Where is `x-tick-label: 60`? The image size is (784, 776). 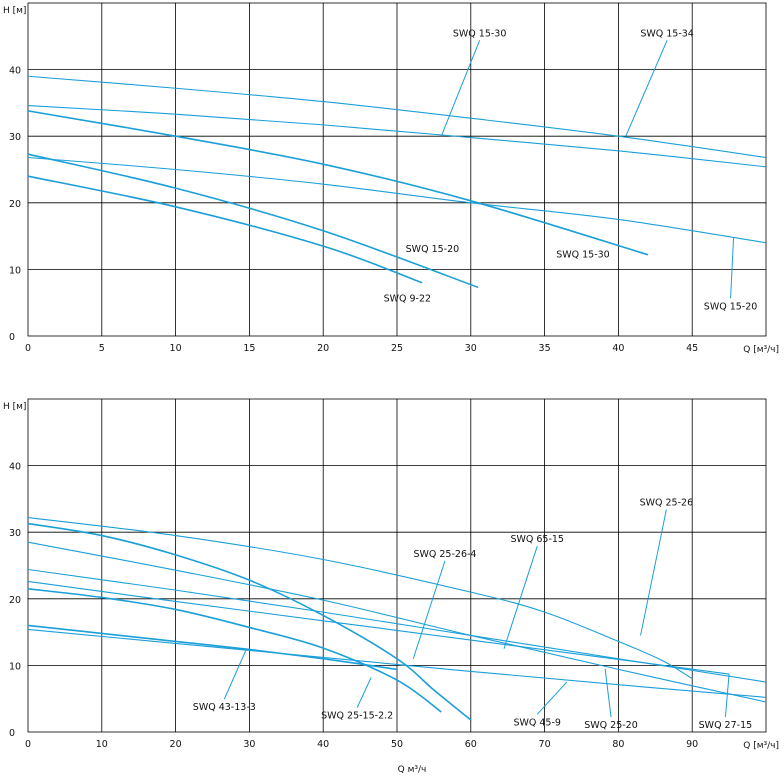
x-tick-label: 60 is located at coordinates (471, 744).